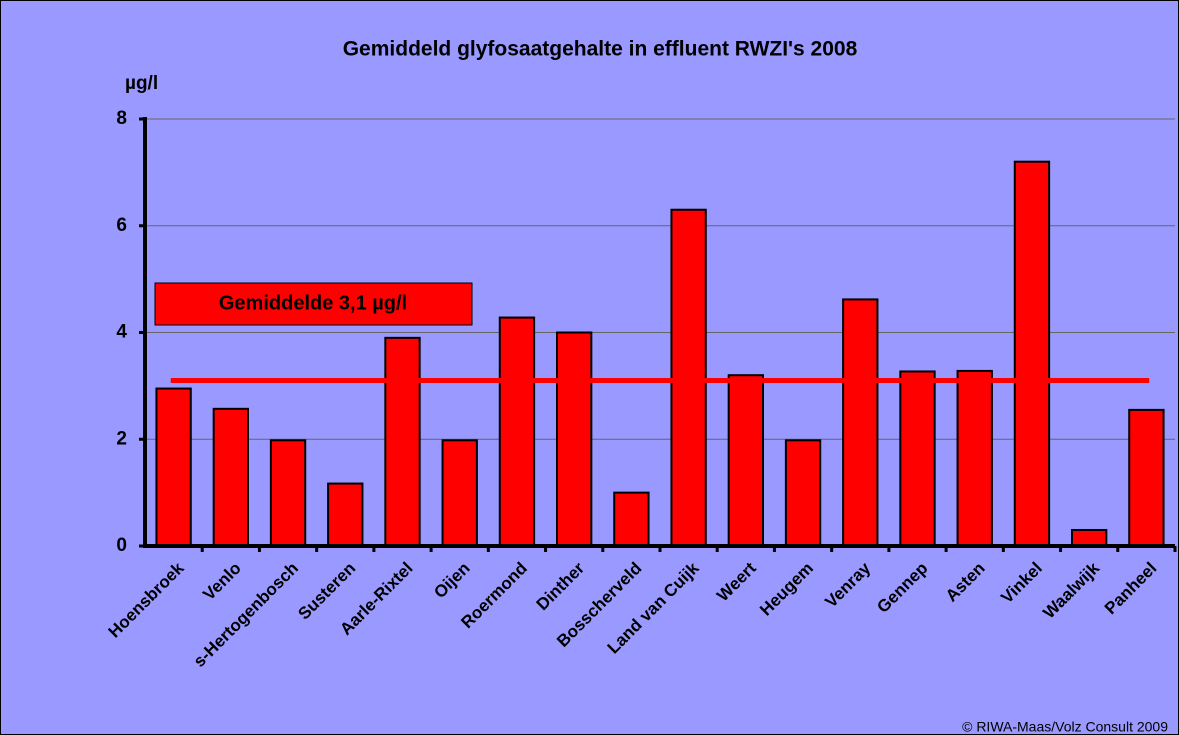 Image resolution: width=1179 pixels, height=735 pixels. I want to click on annotation-box, so click(313, 304).